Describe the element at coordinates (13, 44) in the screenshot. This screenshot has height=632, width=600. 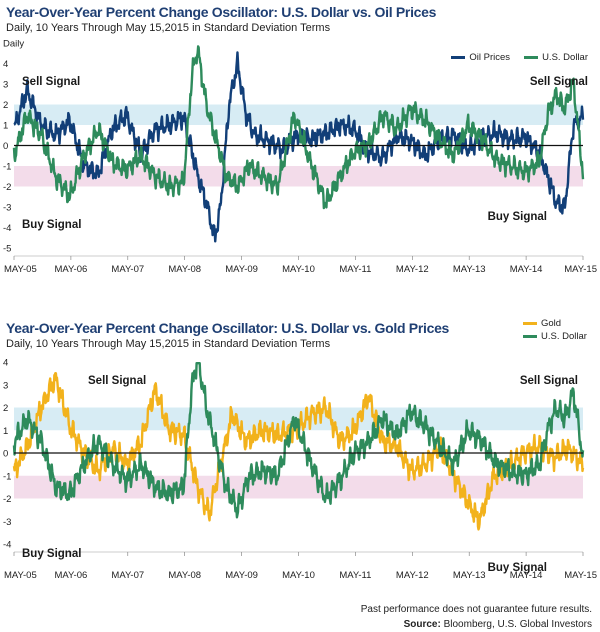
I see `y-tick-label: Daily` at that location.